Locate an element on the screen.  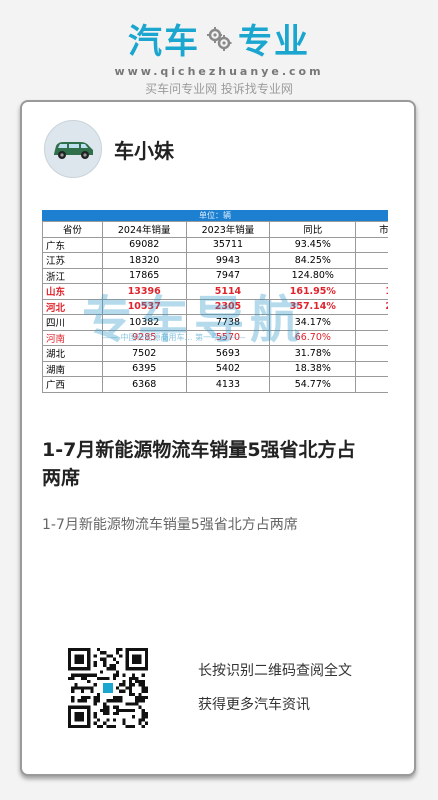
qr-instructions: 长按识别二维码查阅全文 获得更多汽车资讯 is located at coordinates (275, 694).